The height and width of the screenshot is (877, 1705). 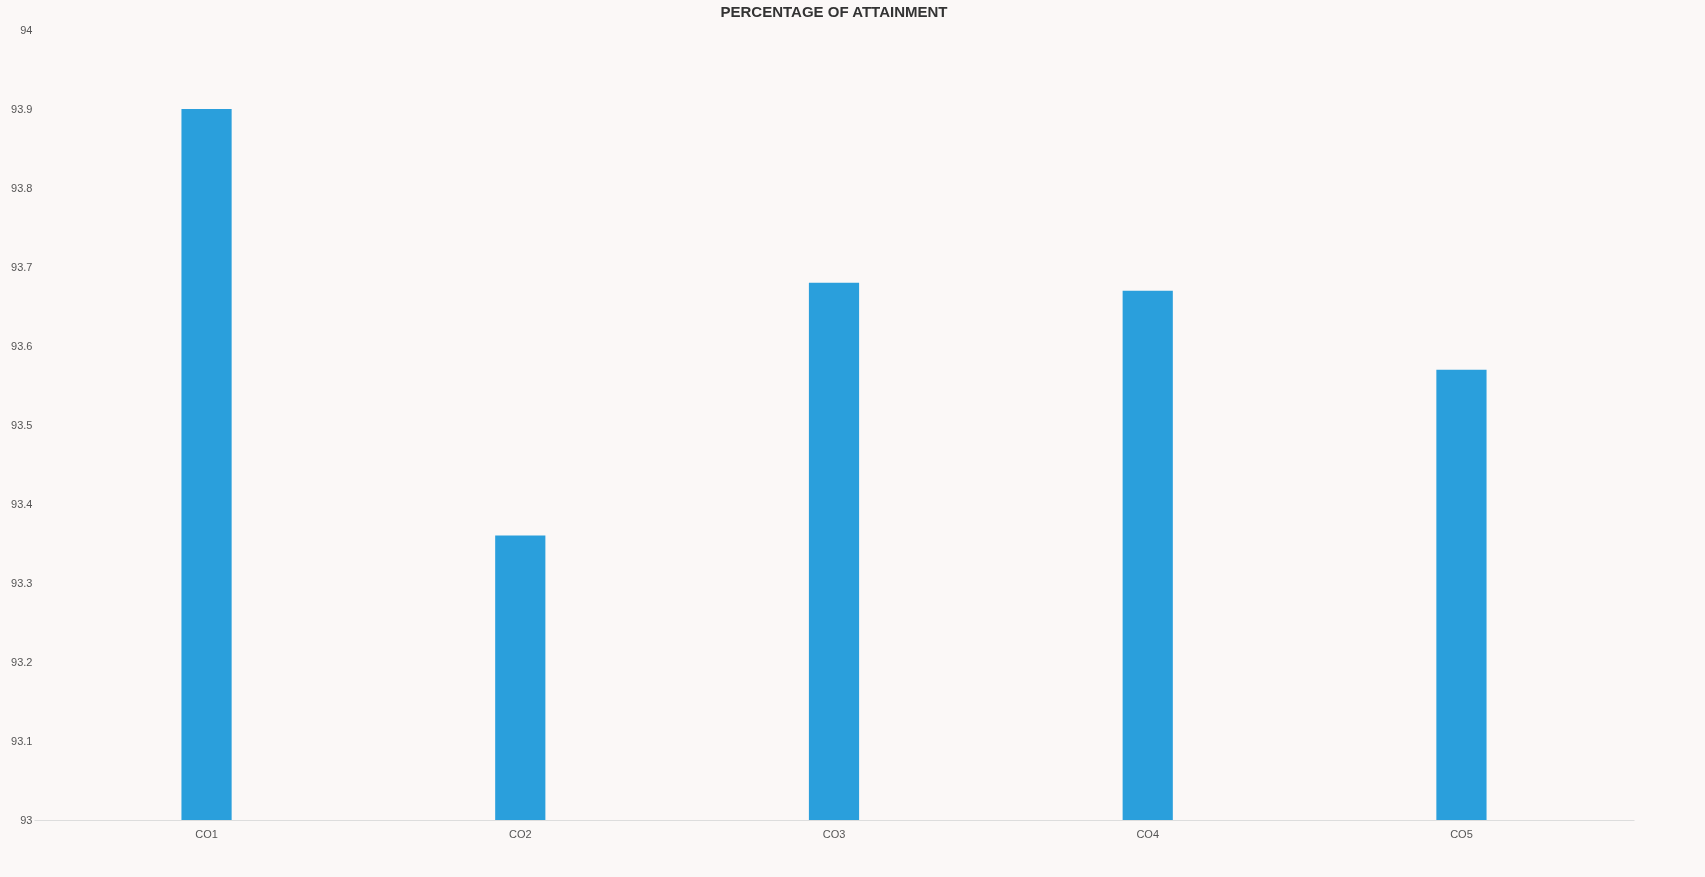 I want to click on y-tick-label: 93.3, so click(x=22, y=582).